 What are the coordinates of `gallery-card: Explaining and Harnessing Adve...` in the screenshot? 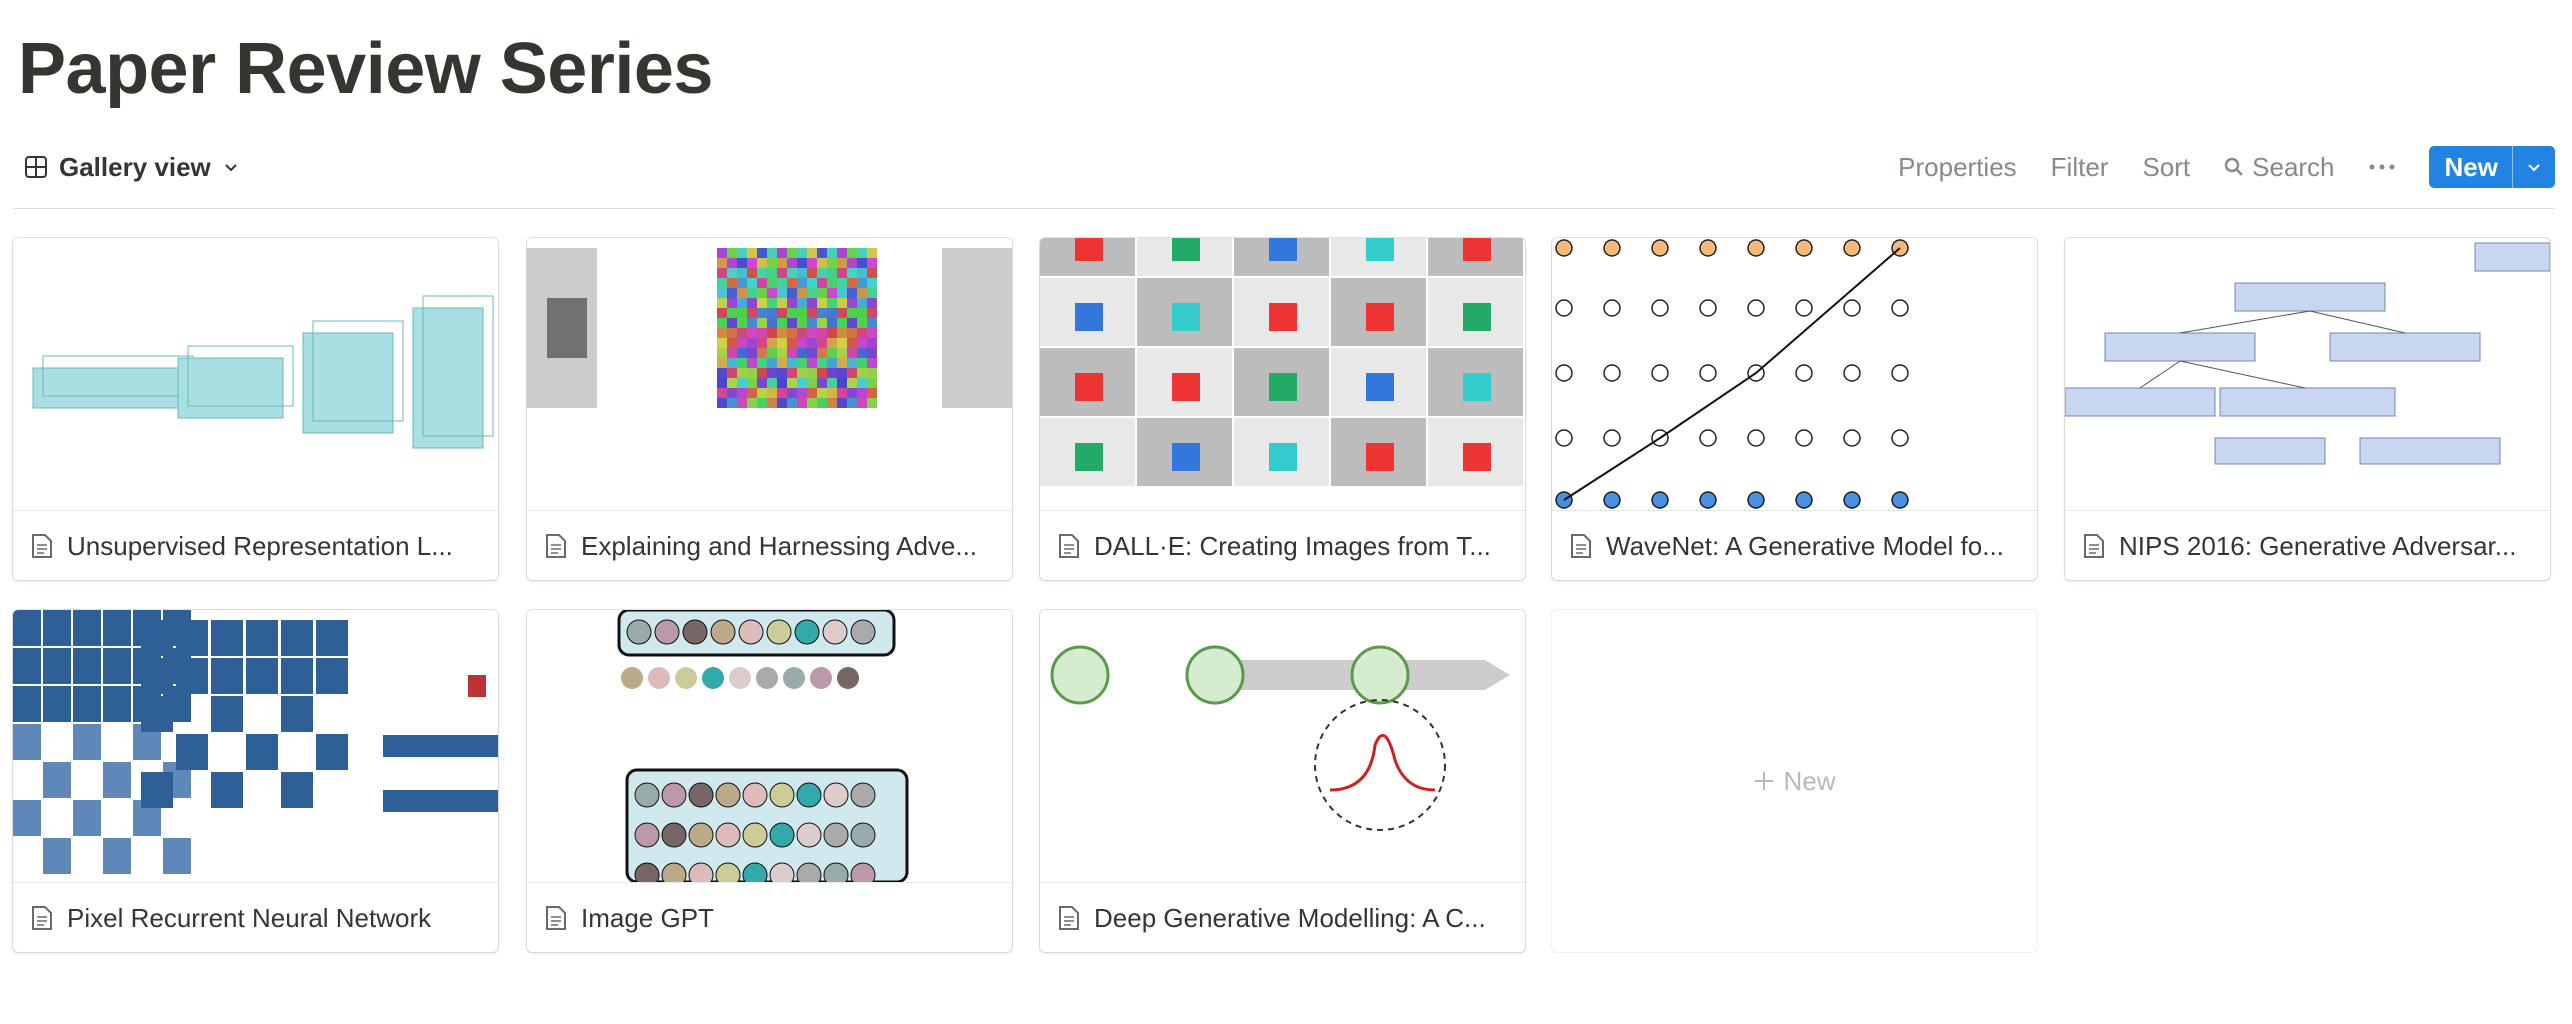 It's located at (769, 409).